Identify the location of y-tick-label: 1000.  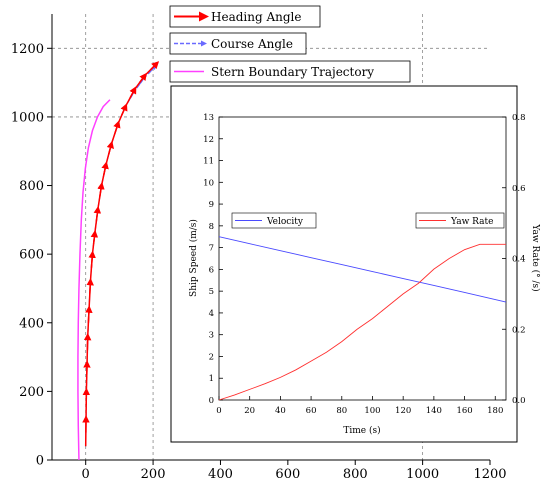
(27, 117).